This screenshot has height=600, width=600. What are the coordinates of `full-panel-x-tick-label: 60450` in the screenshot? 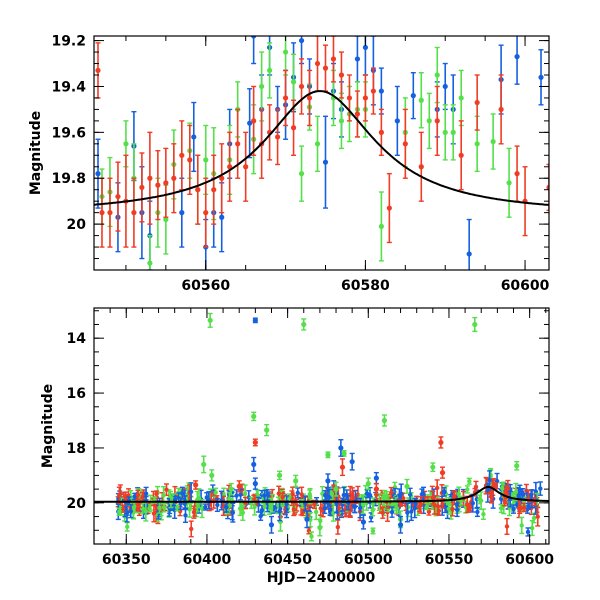 It's located at (287, 560).